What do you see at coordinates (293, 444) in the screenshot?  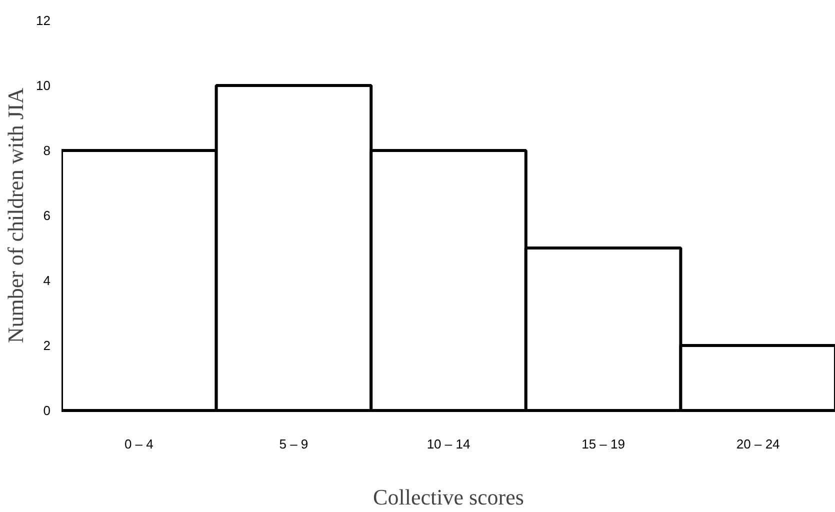 I see `x-tick-label: 5 – 9` at bounding box center [293, 444].